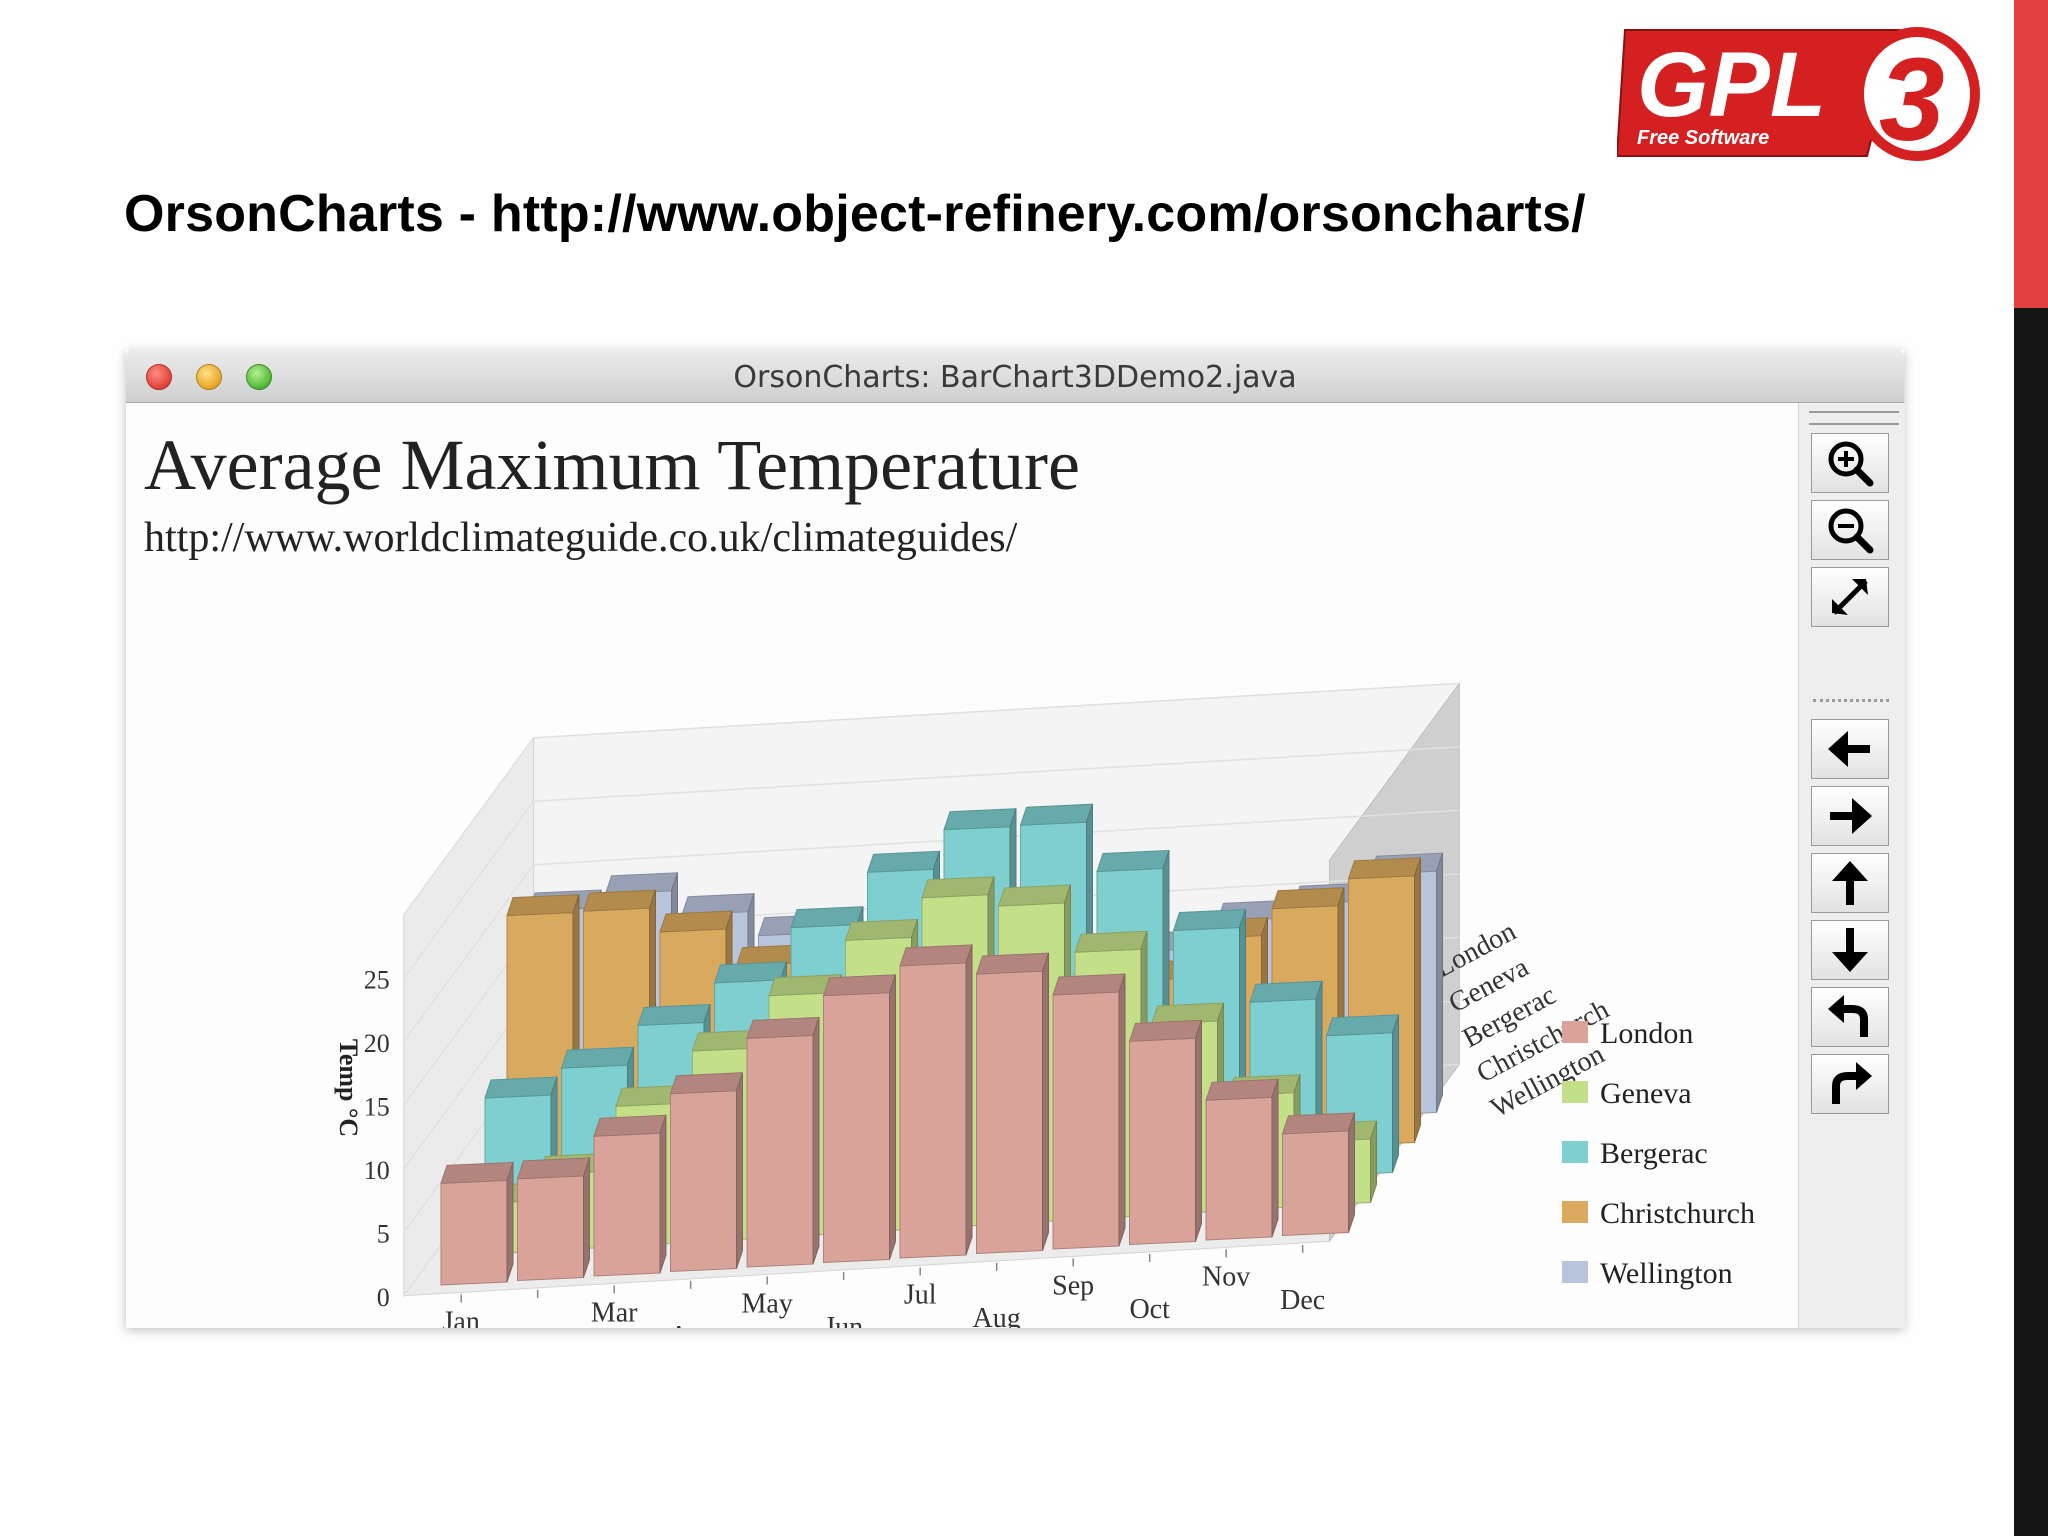 The height and width of the screenshot is (1536, 2048). Describe the element at coordinates (348, 1088) in the screenshot. I see `y-axis-label: Temp °C` at that location.